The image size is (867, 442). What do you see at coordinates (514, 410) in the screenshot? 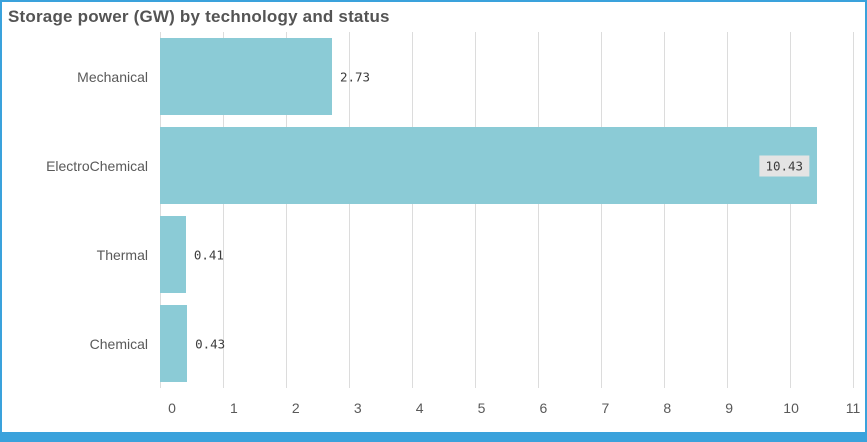
I see `x-axis: 0 1 2 3 4 5 6 7 8 9 10 11` at bounding box center [514, 410].